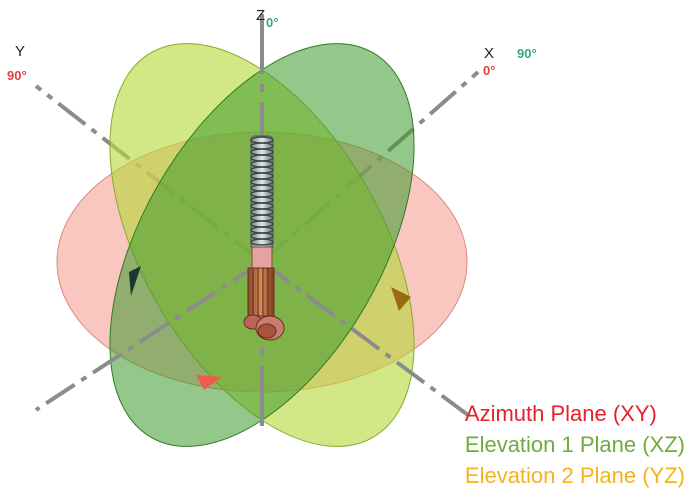  Describe the element at coordinates (17, 75) in the screenshot. I see `y-angle-label: 90°` at that location.